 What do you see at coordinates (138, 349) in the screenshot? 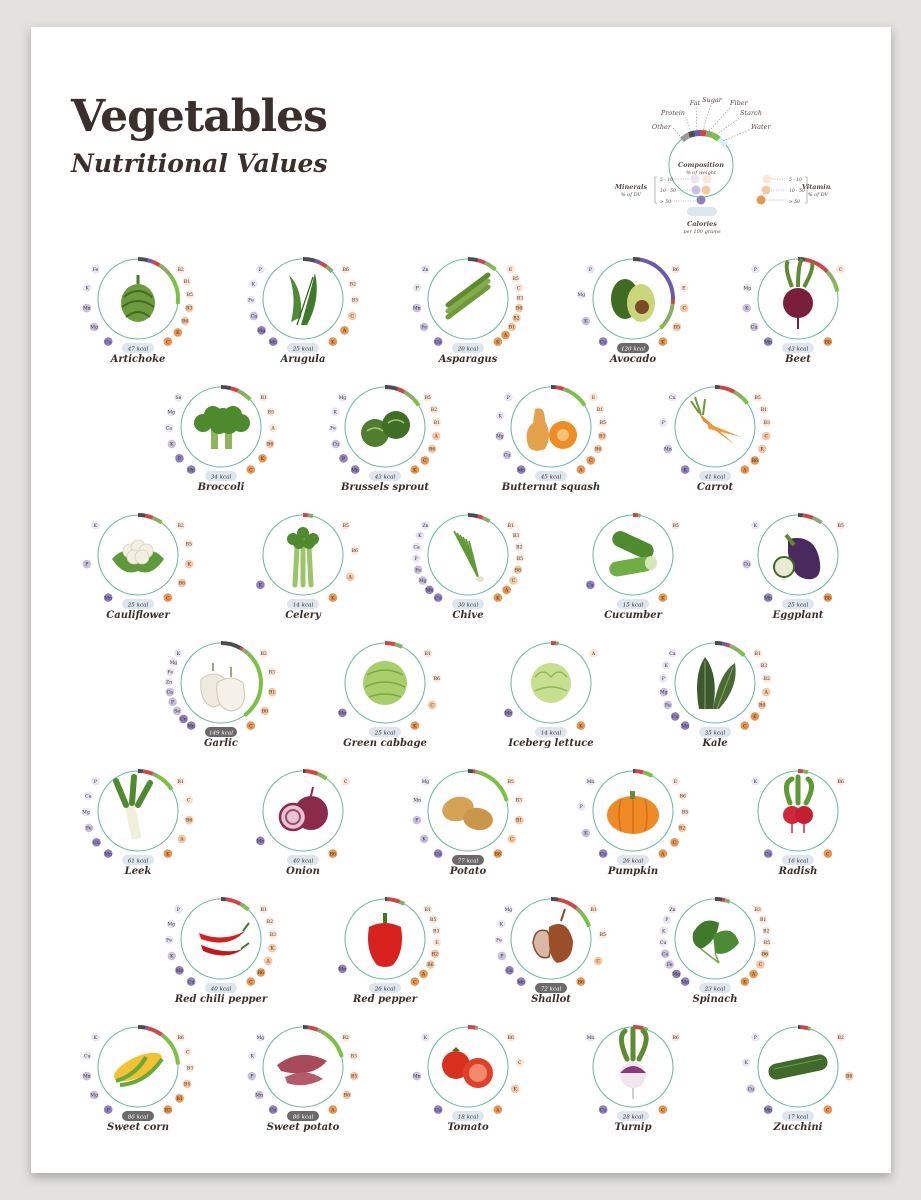
I see `kcal-label: 47 kcal` at bounding box center [138, 349].